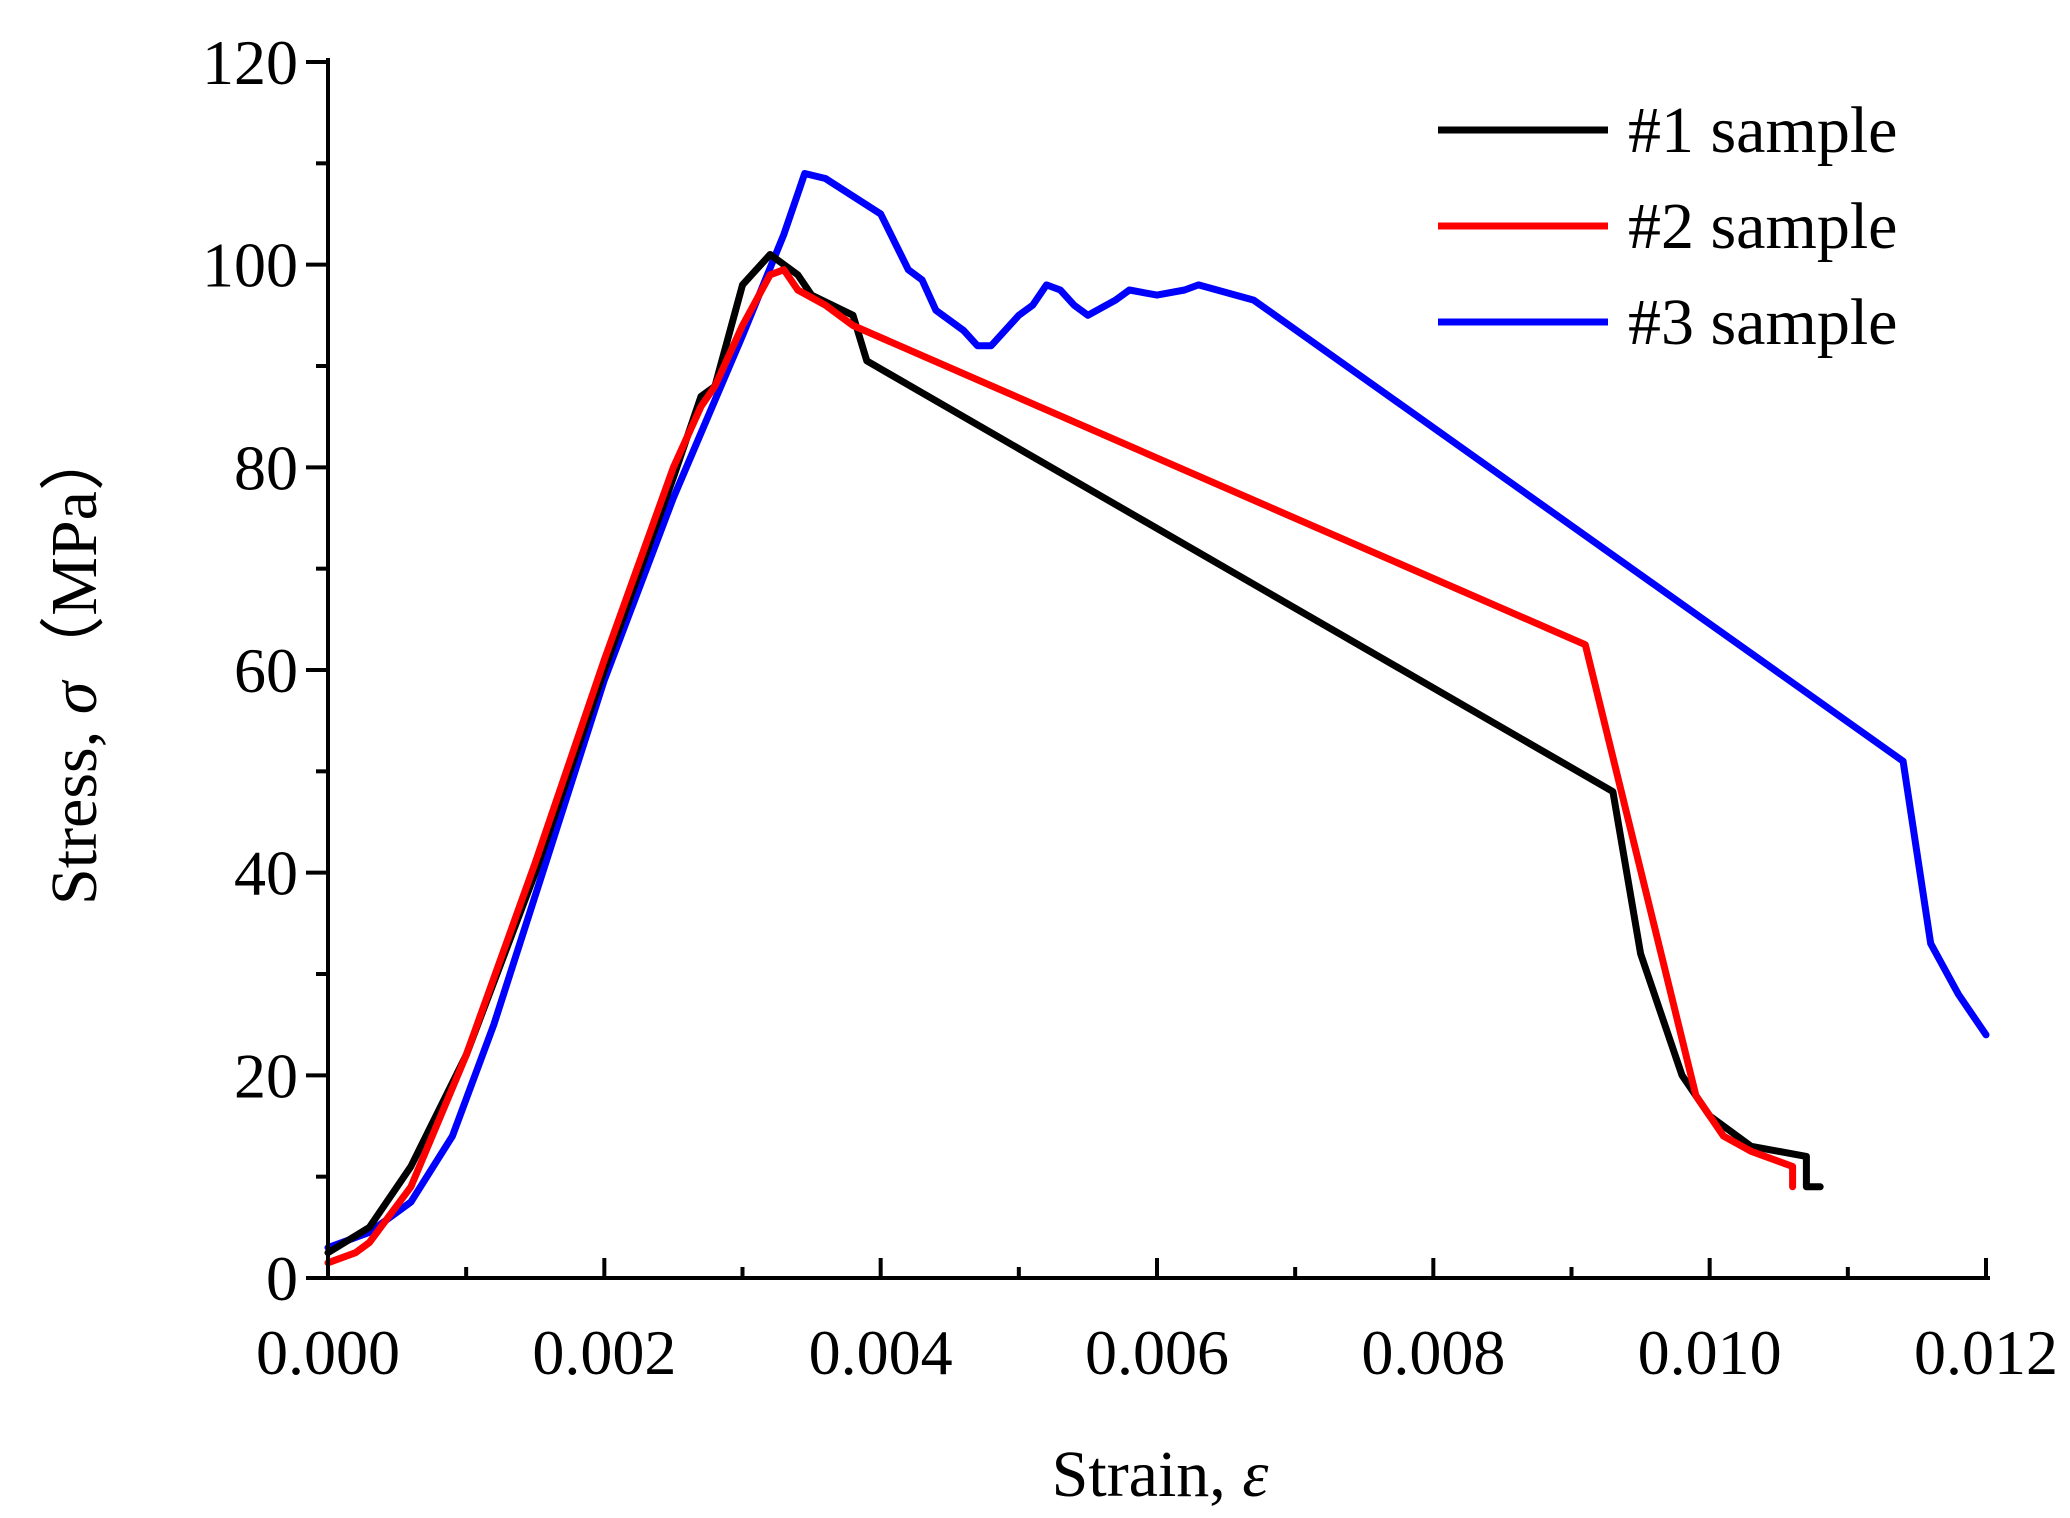  Describe the element at coordinates (1147, 1474) in the screenshot. I see `x-axis-title-text: Strain,` at that location.